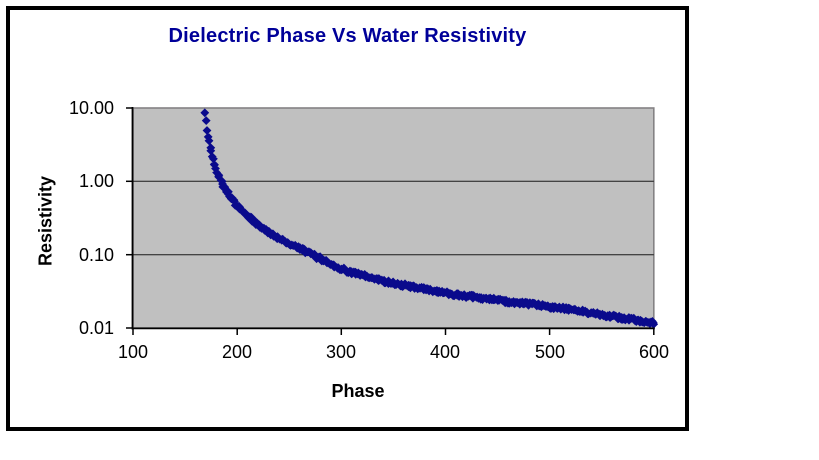 Image resolution: width=819 pixels, height=460 pixels. I want to click on y-tick-label: 0.01, so click(96, 328).